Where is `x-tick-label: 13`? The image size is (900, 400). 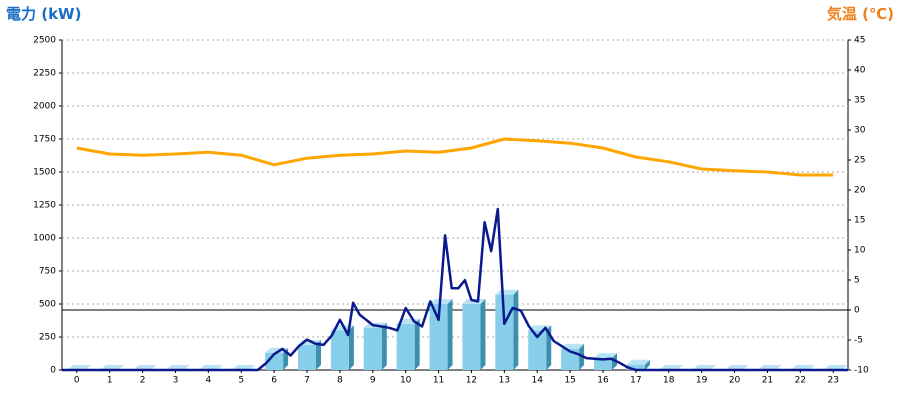
x-tick-label: 13 is located at coordinates (504, 381).